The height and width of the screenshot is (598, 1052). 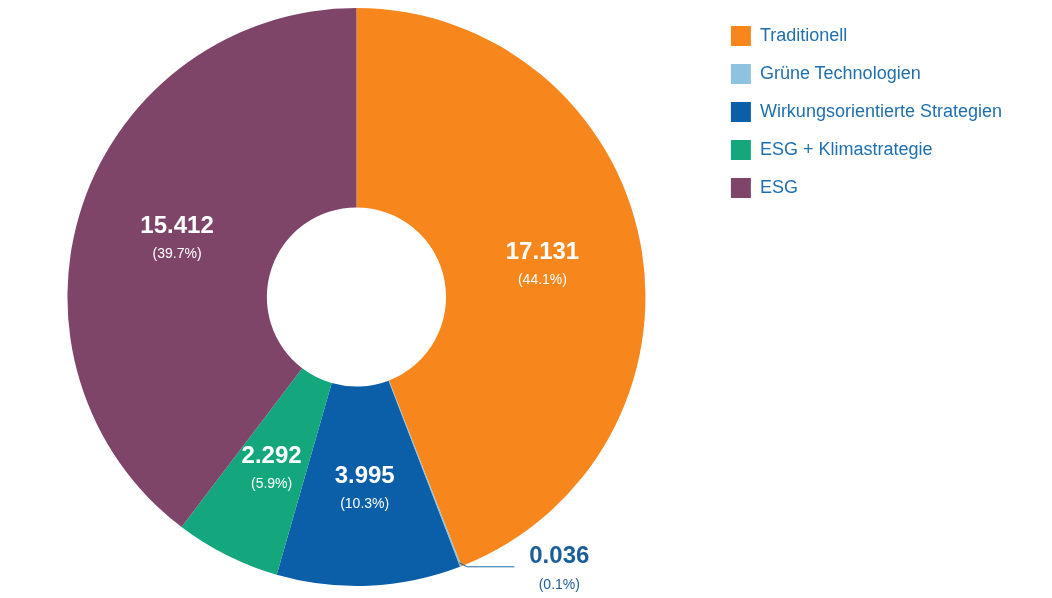 What do you see at coordinates (271, 466) in the screenshot?
I see `data-label: 2.292 (5.9%)` at bounding box center [271, 466].